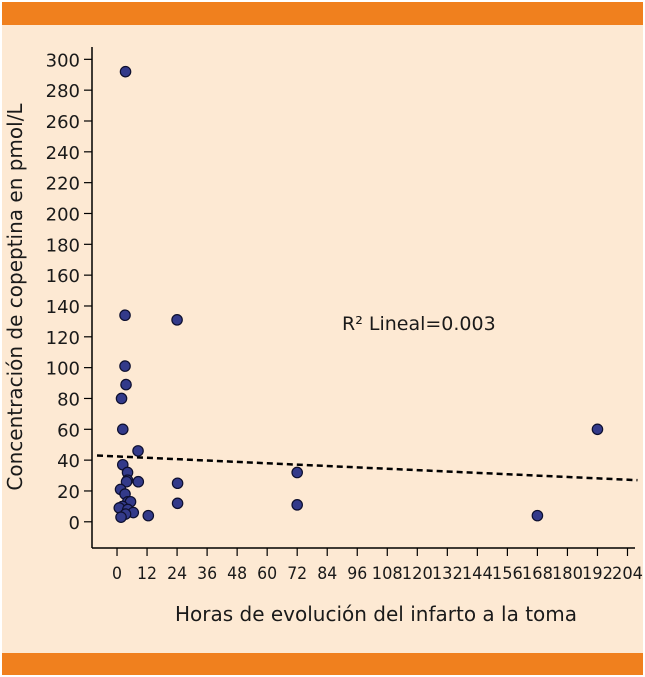 The width and height of the screenshot is (645, 677). I want to click on y-axis-label: Concentración de copeptina en pmol/L, so click(15, 297).